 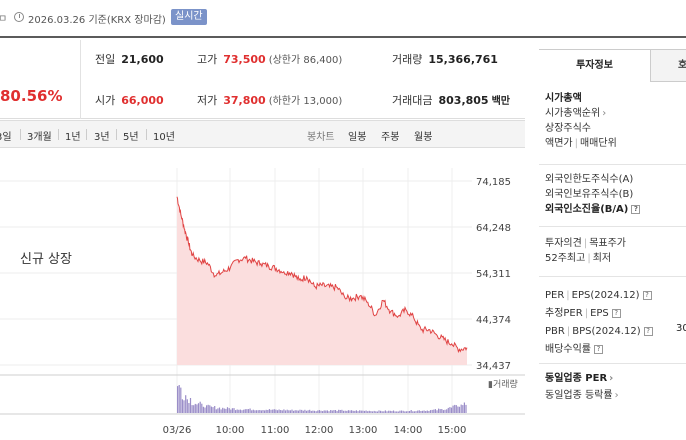 What do you see at coordinates (129, 59) in the screenshot?
I see `prev-close: 전일 21,600` at bounding box center [129, 59].